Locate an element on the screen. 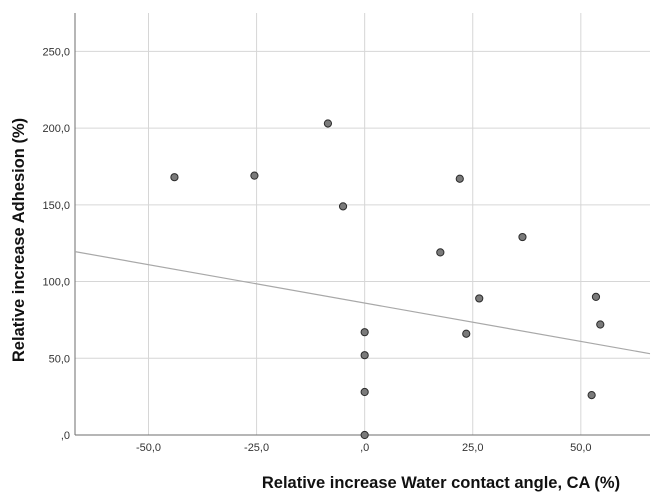  x-tick-labels: -50,0 -25,0 ,0 25,0 50,0 is located at coordinates (364, 448).